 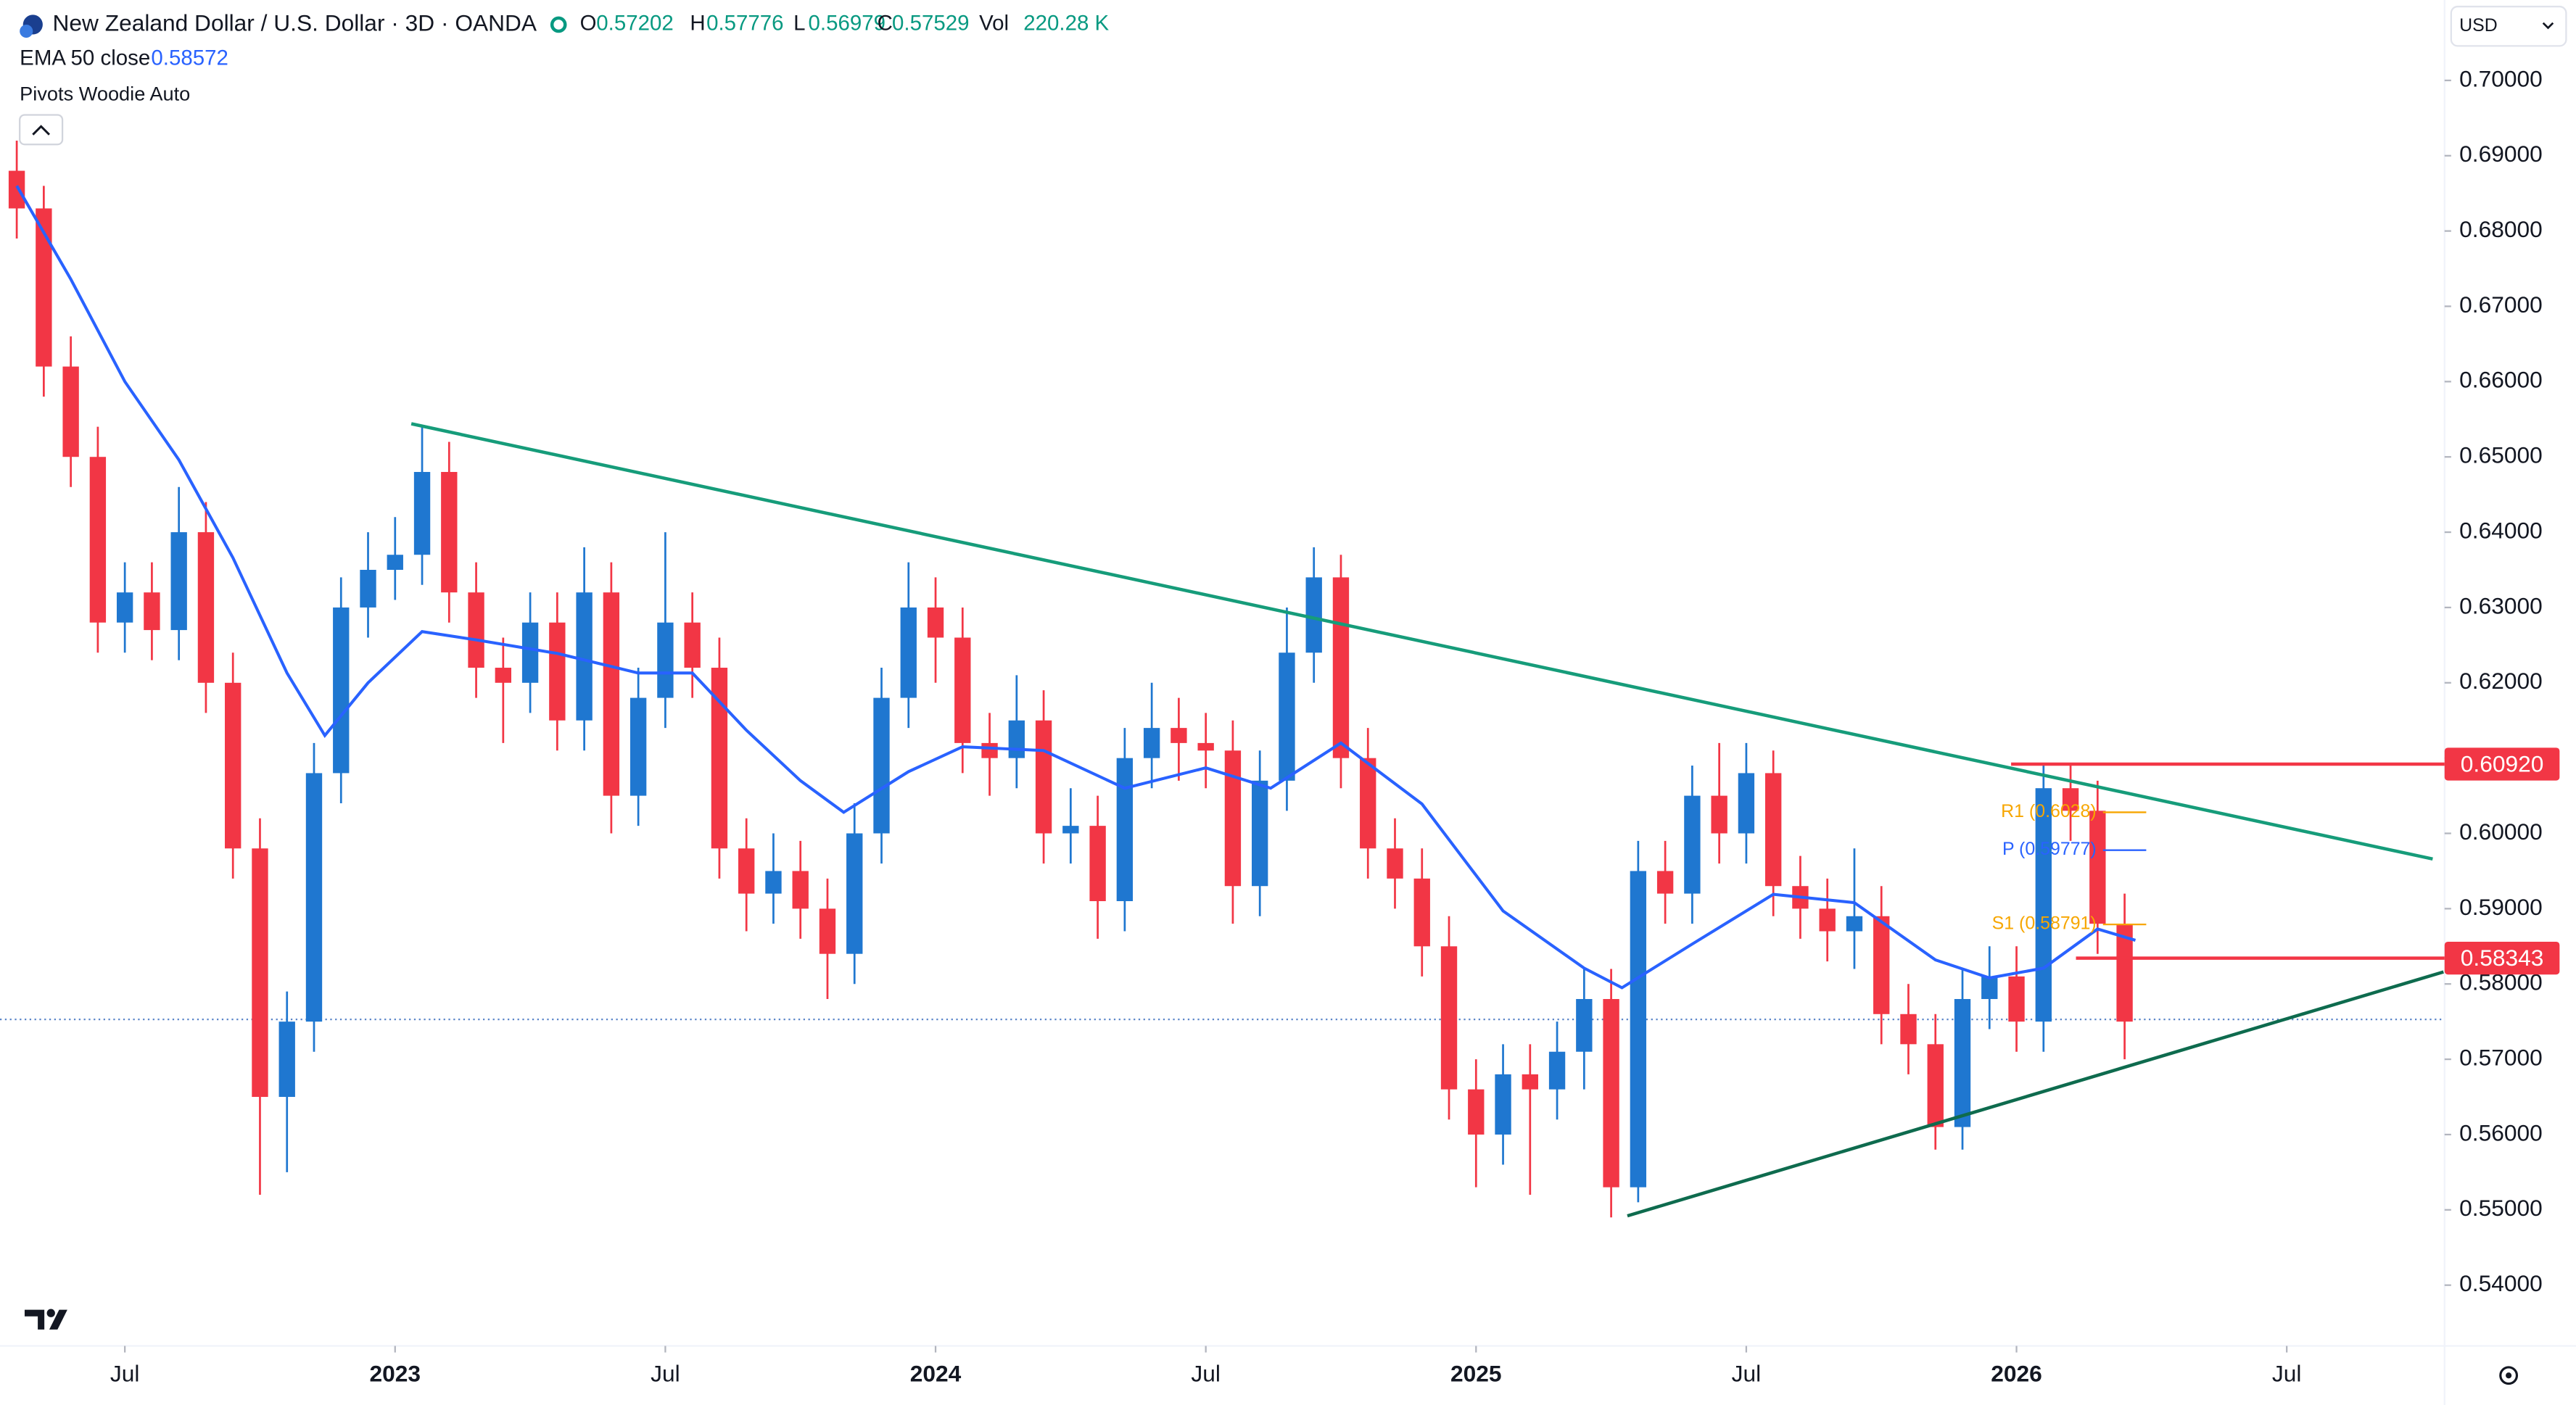 What do you see at coordinates (2501, 1057) in the screenshot?
I see `y-tick-label: 0.57000` at bounding box center [2501, 1057].